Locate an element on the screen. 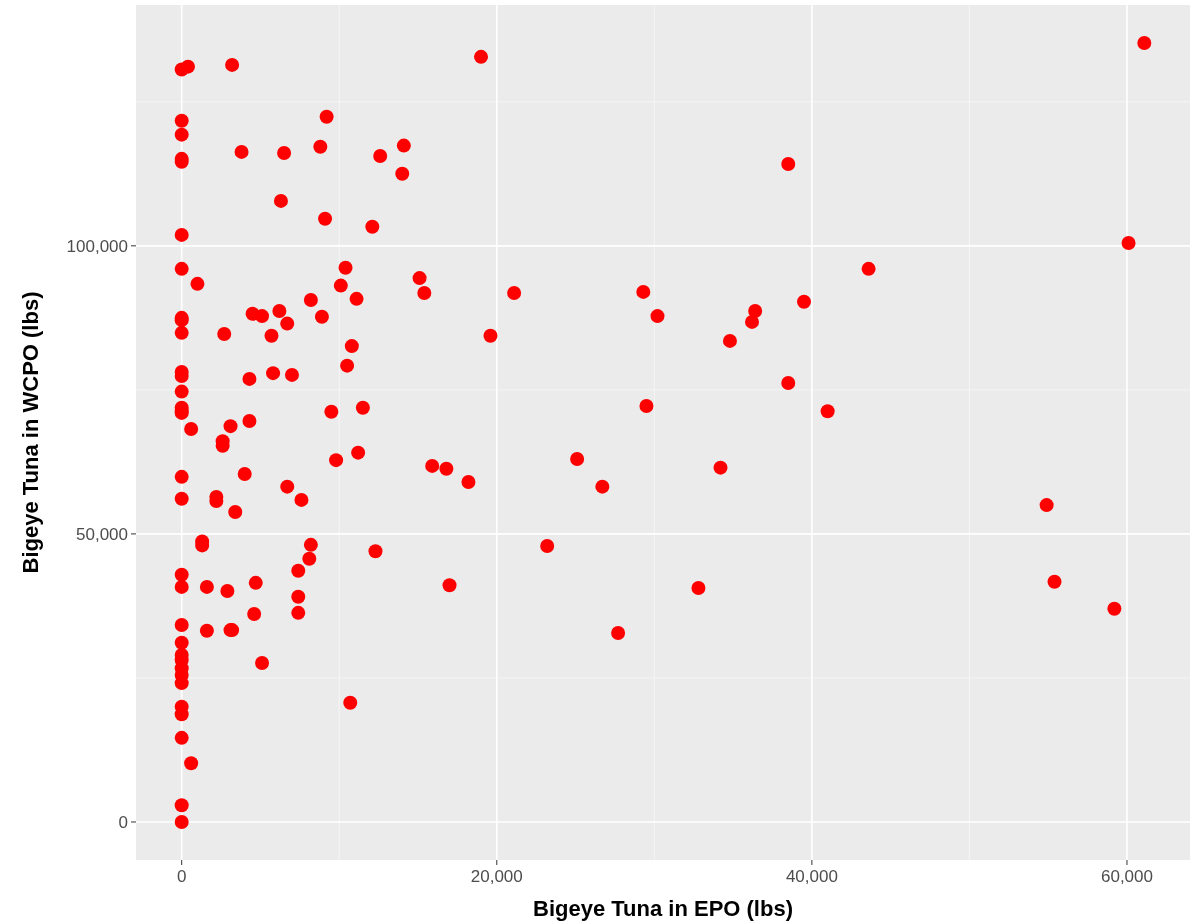  y-axis-title: Bigeye Tuna in WCPO (lbs) is located at coordinates (30, 432).